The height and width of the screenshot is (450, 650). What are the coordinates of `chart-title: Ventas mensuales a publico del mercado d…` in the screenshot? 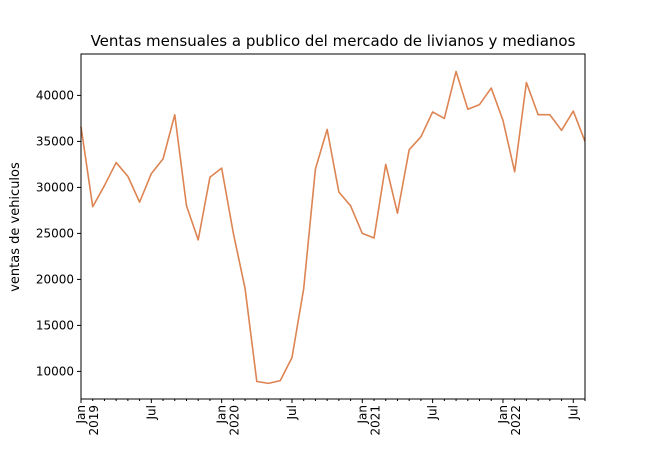 It's located at (333, 41).